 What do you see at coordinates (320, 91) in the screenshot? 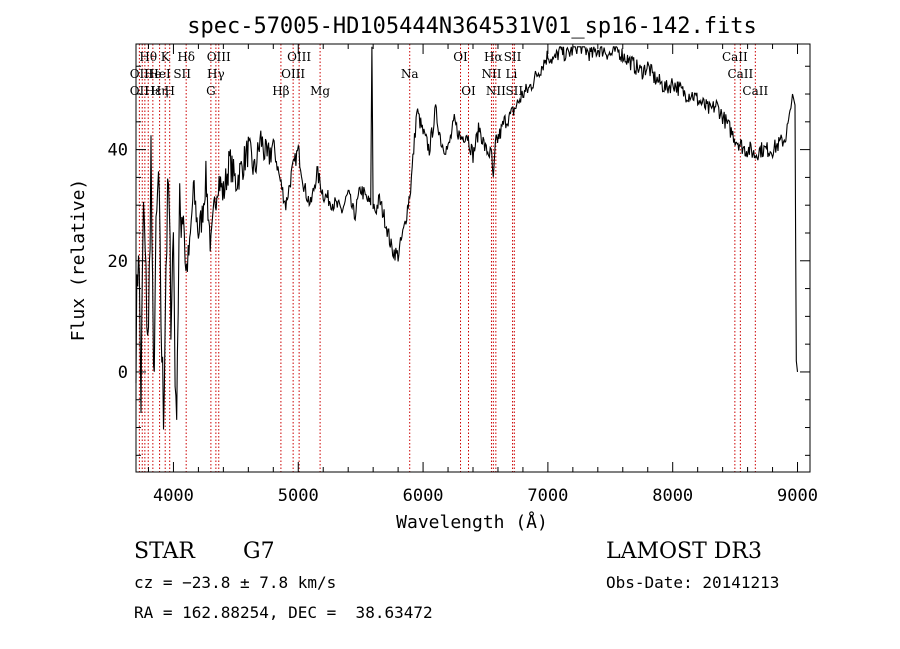
I see `emission-line-label: Mg` at bounding box center [320, 91].